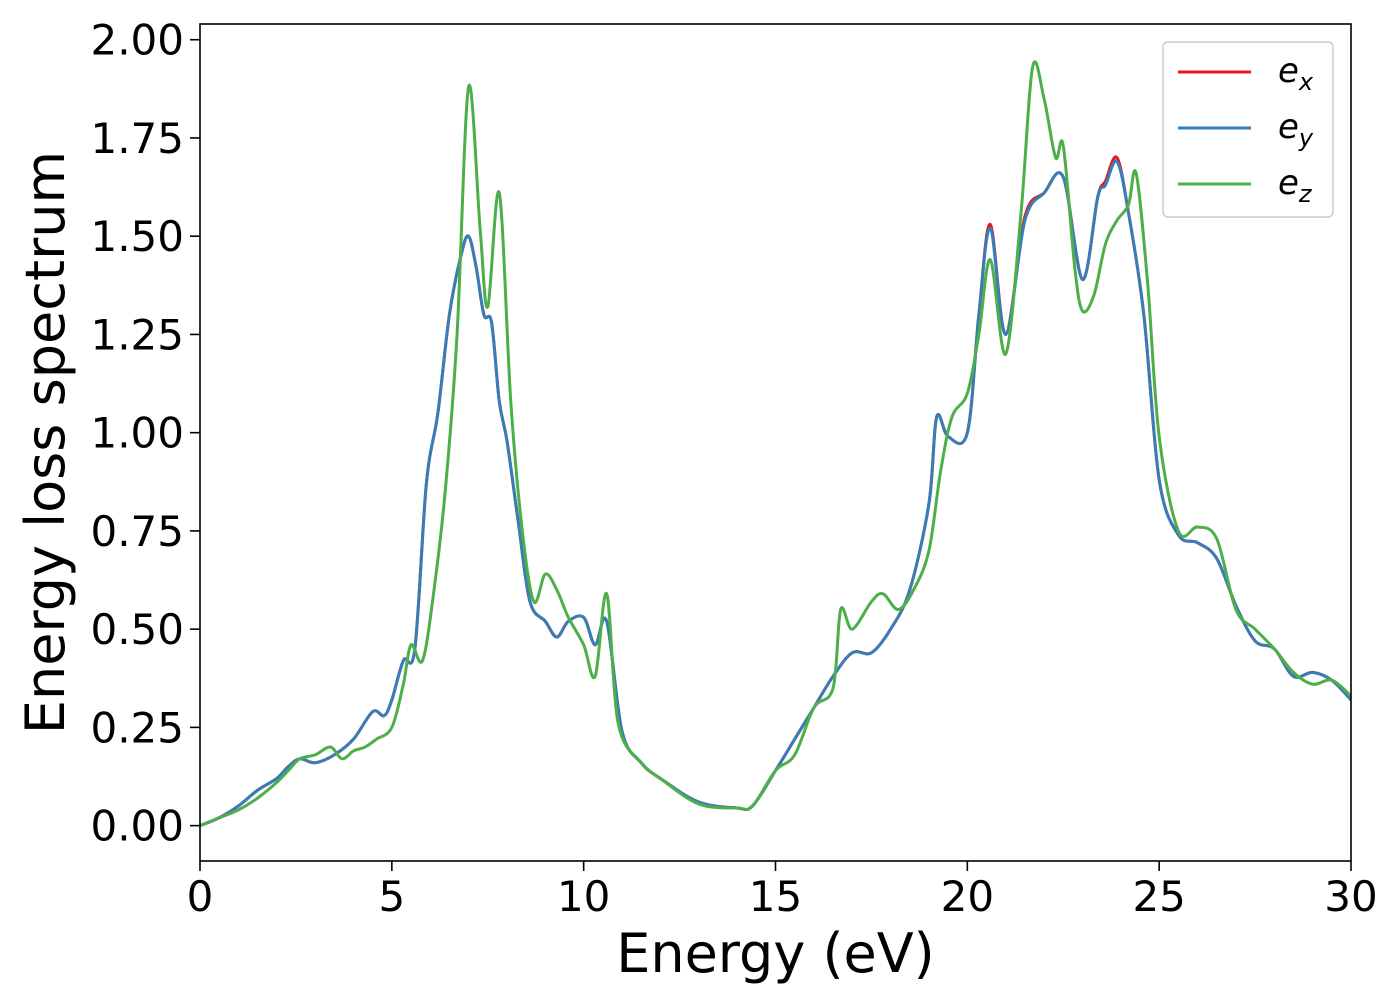 The image size is (1400, 1004). Describe the element at coordinates (137, 826) in the screenshot. I see `y-tick-label: 0.00` at that location.